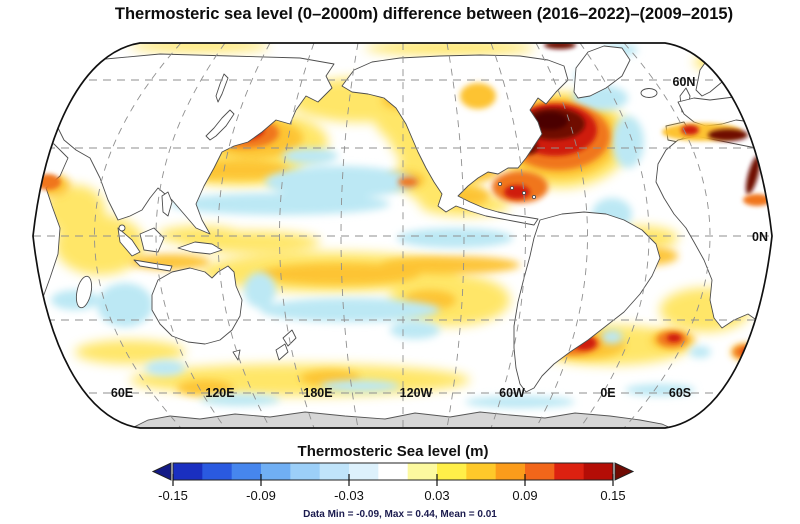  I want to click on land-new-guinea, so click(200, 248).